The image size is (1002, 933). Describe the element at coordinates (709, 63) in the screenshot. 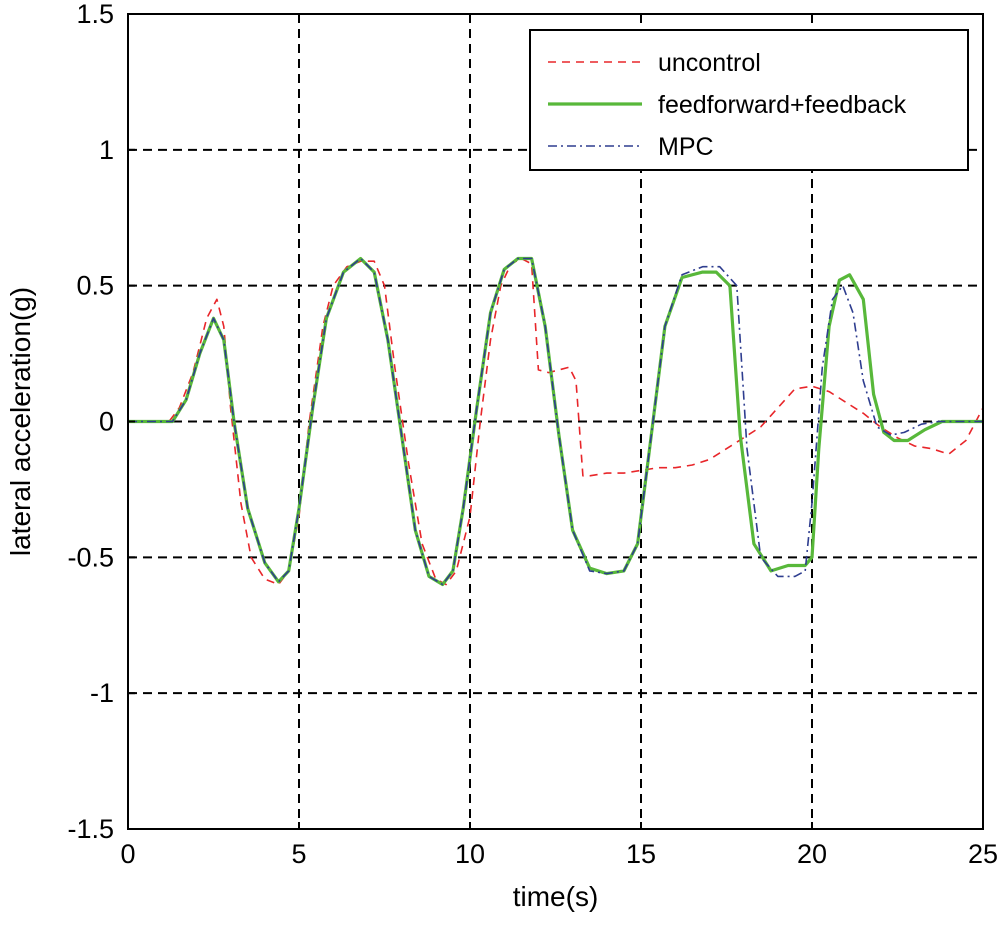

I see `legend-label: uncontrol` at that location.